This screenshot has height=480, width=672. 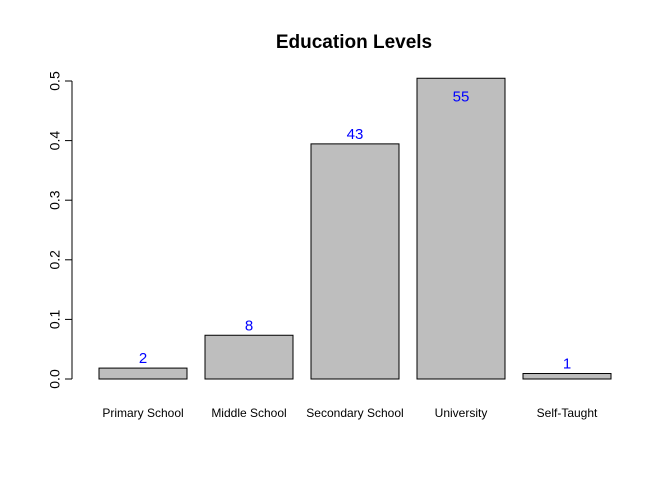 I want to click on count-label: 2, so click(x=143, y=358).